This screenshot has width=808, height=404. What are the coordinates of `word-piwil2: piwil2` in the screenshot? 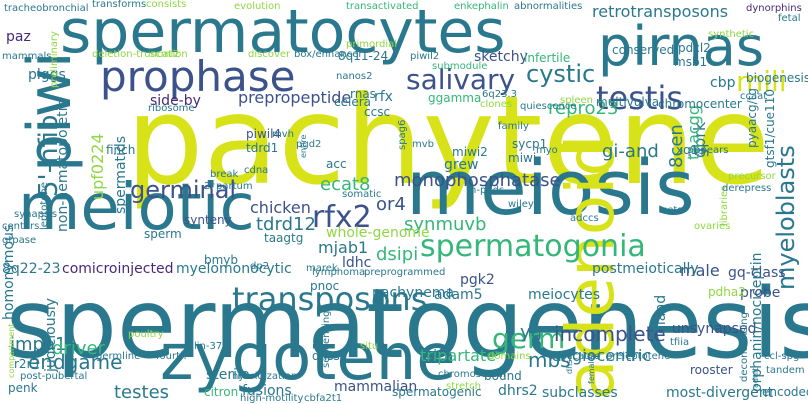 It's located at (425, 56).